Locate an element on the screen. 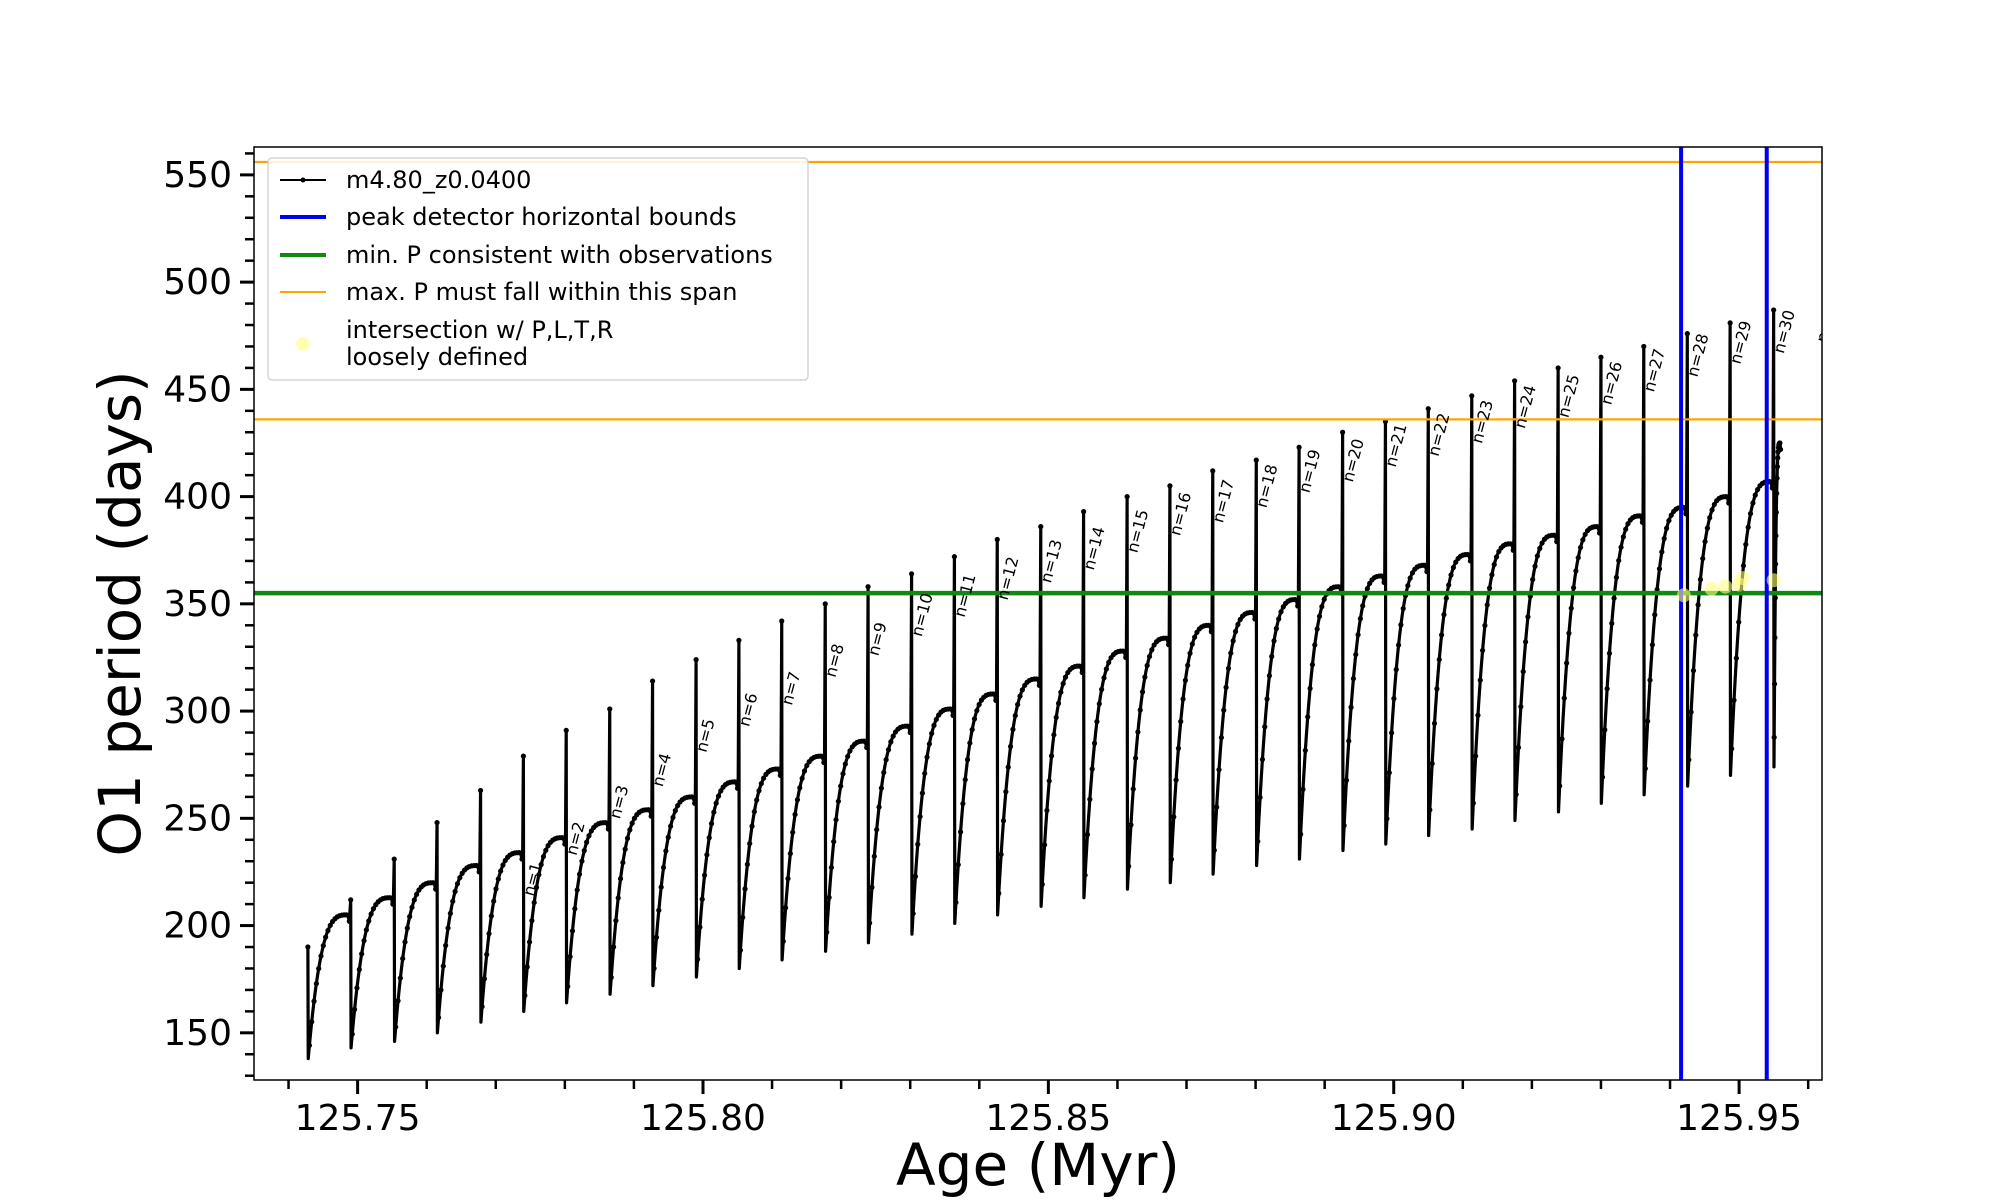  legend-entry-1: m4.80_z0.0400 is located at coordinates (405, 180).